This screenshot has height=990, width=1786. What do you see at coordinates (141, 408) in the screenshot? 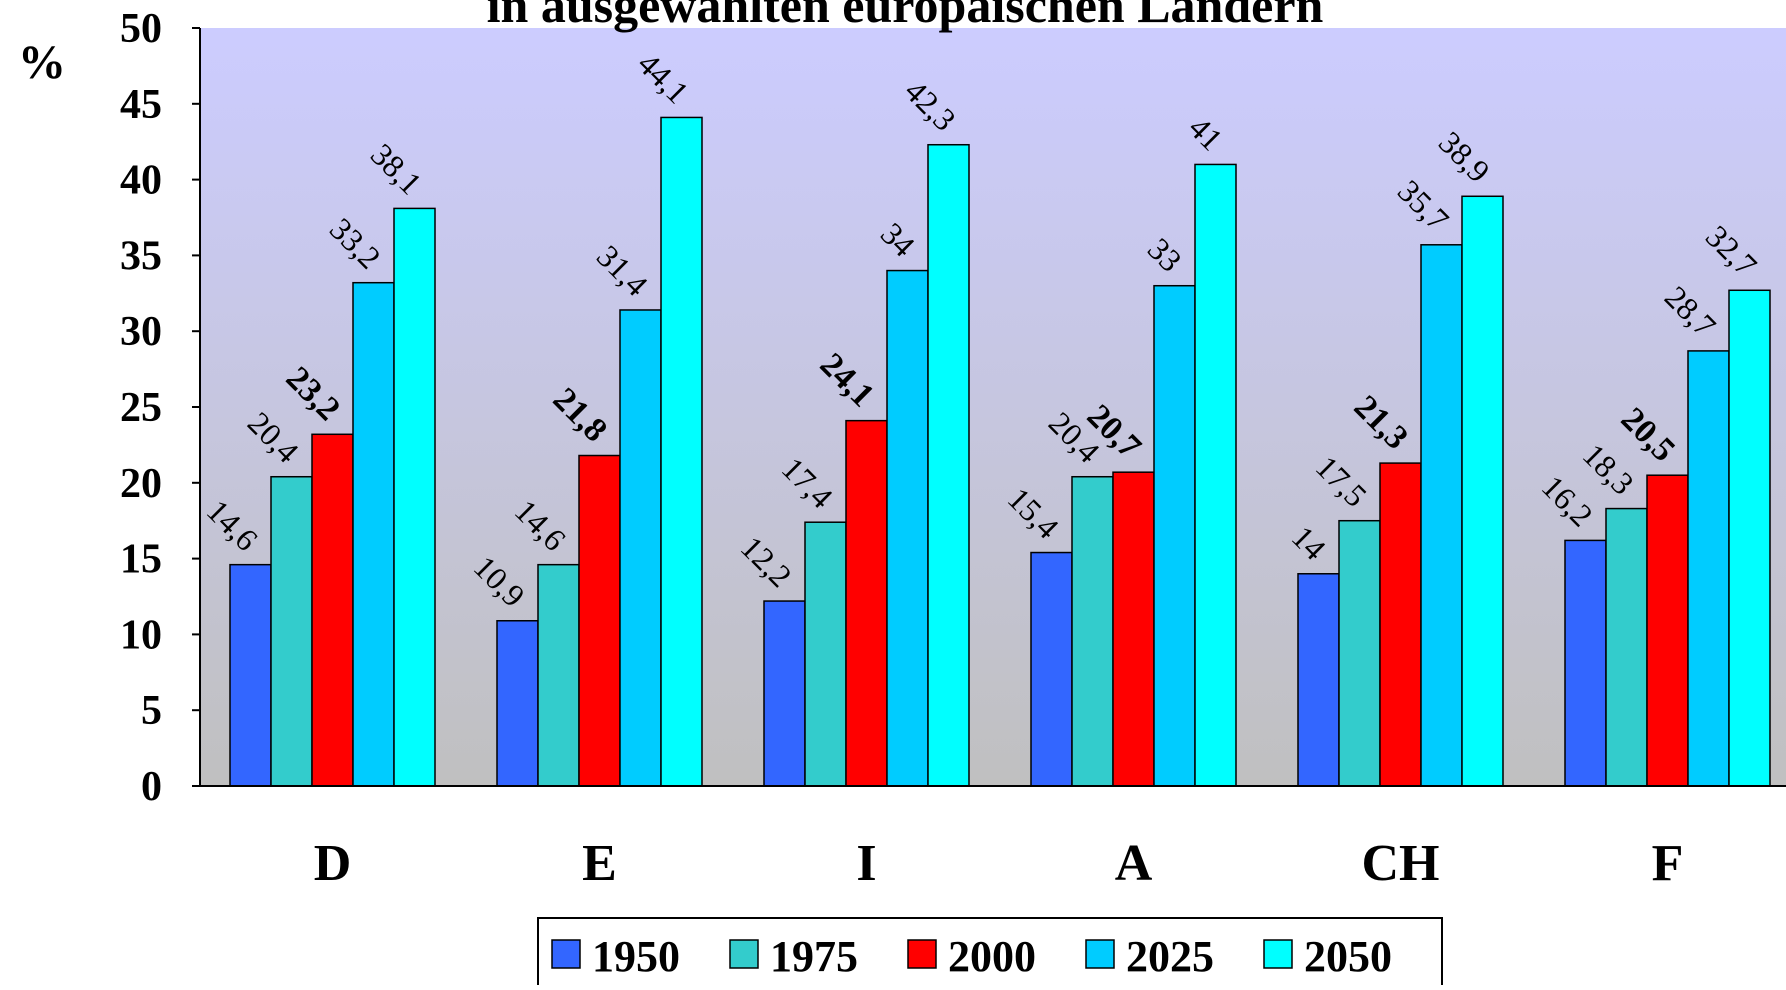
I see `y-tick-label: 25` at bounding box center [141, 408].